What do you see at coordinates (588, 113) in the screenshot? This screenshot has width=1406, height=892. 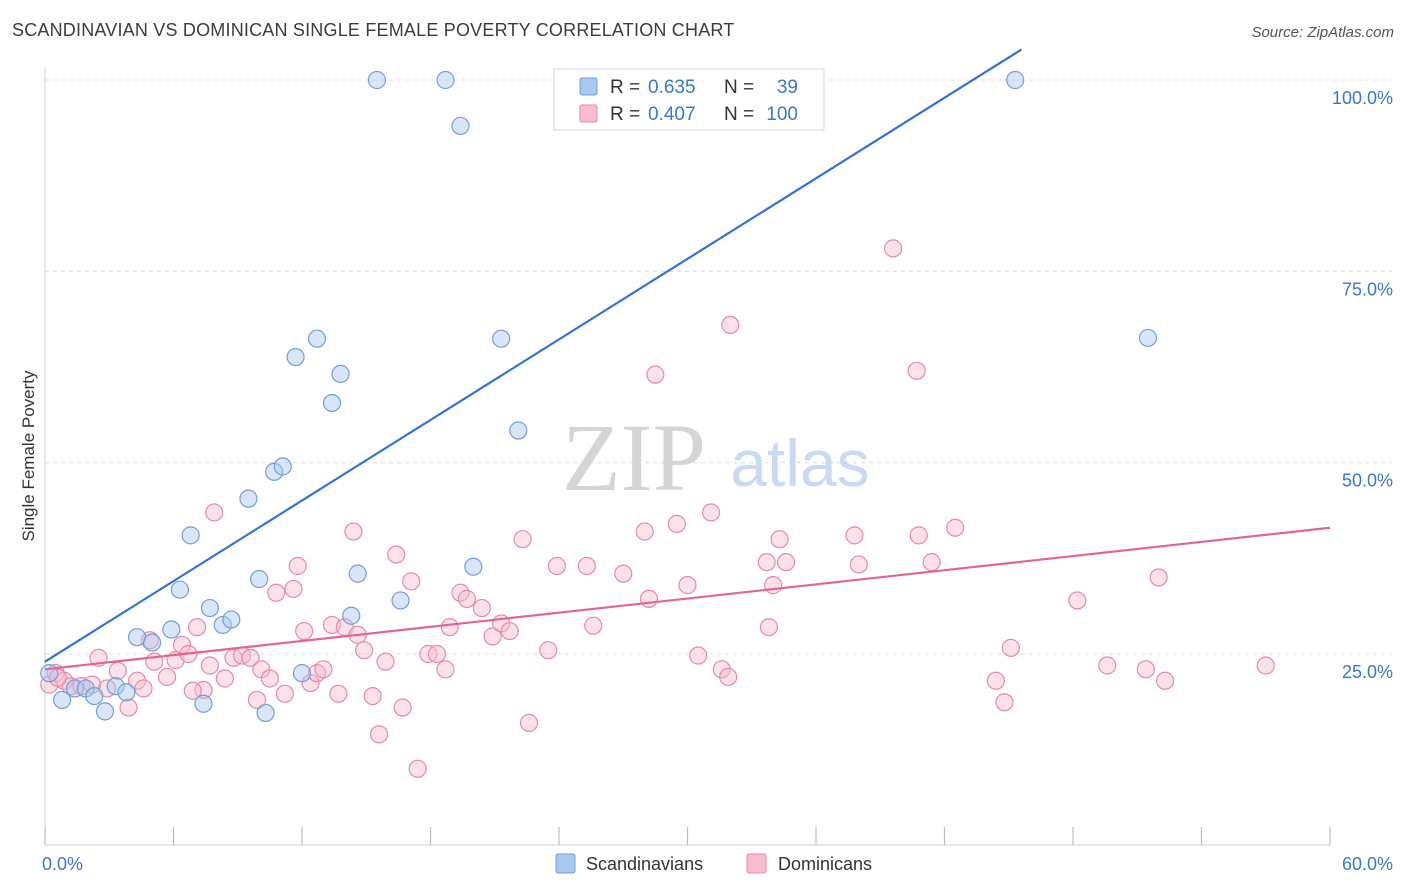 I see `dominican-swatch` at bounding box center [588, 113].